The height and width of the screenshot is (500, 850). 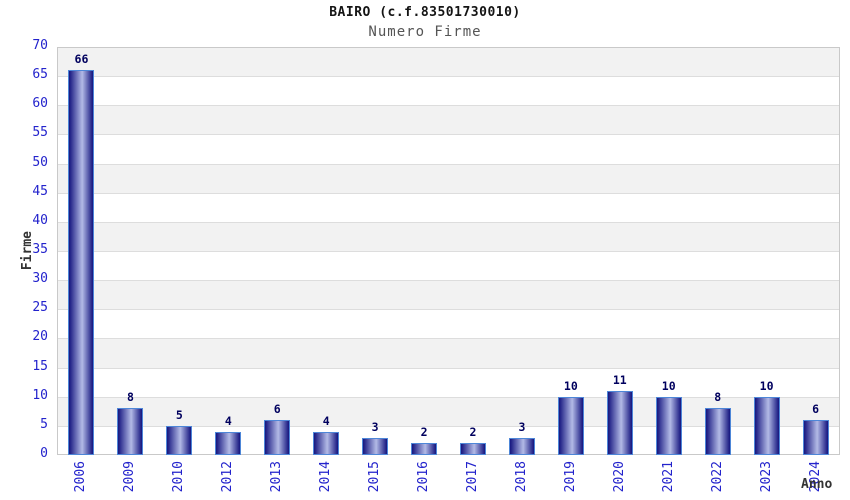 What do you see at coordinates (81, 477) in the screenshot?
I see `x-tick-label: 2006` at bounding box center [81, 477].